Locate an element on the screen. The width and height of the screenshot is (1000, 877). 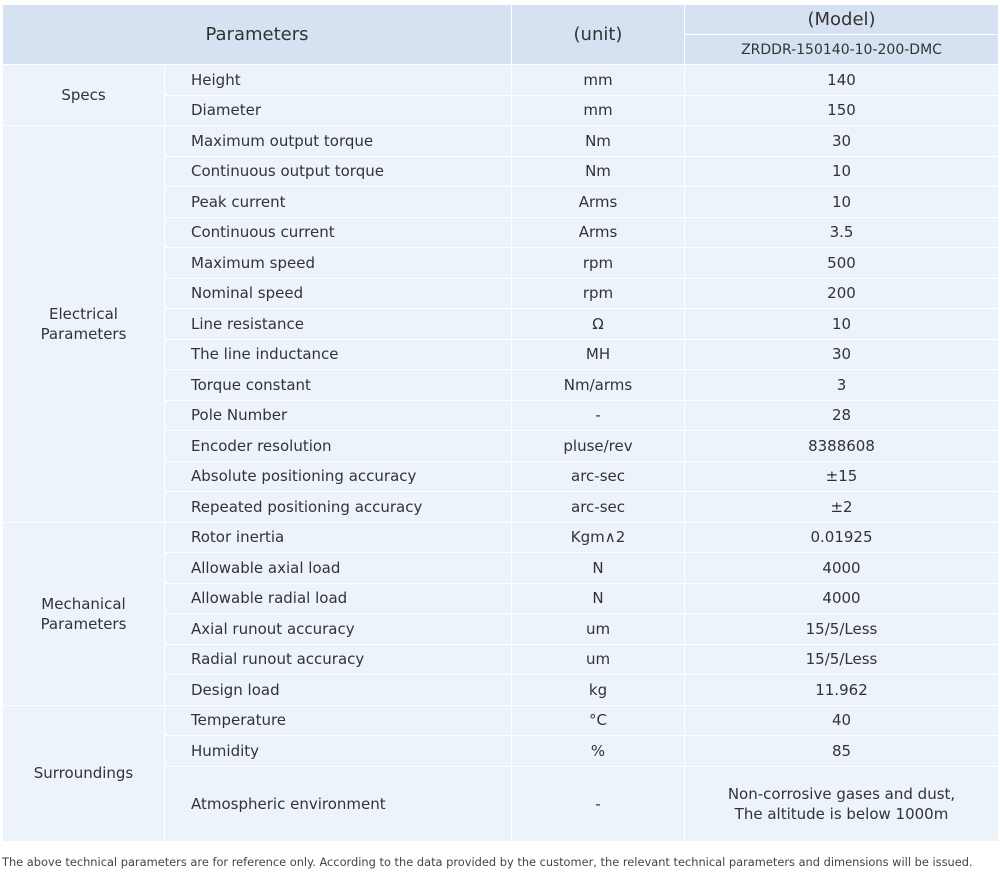
header-row: Parameters (unit) (Model) is located at coordinates (500, 34).